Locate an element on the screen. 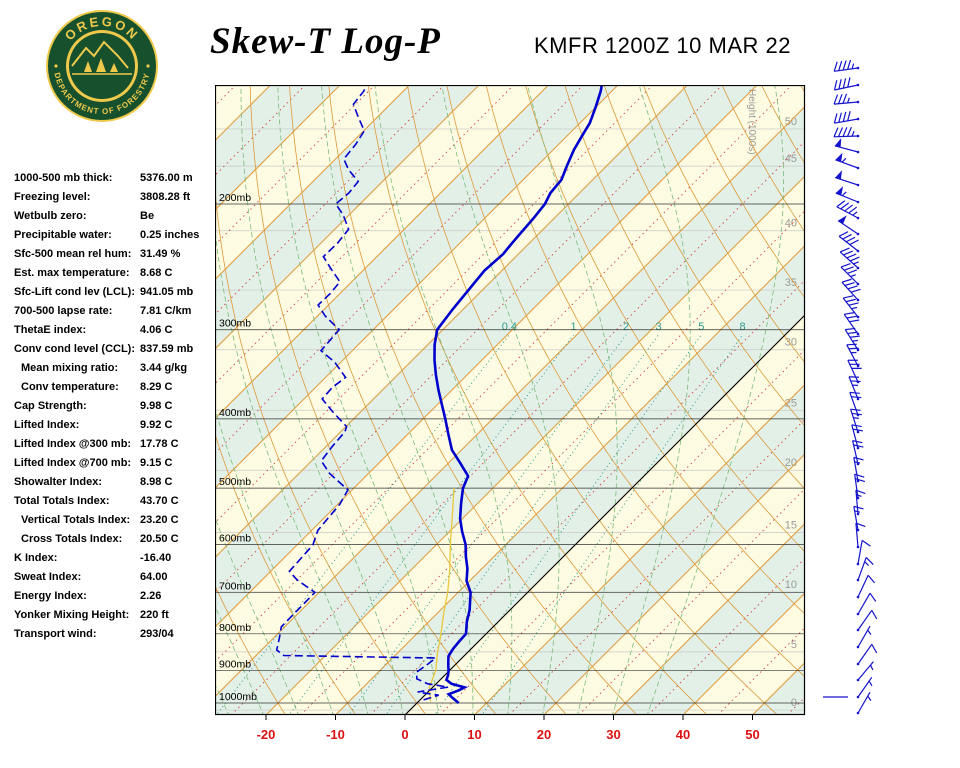 The width and height of the screenshot is (960, 768). index-row: Cross Totals Index: 20.50 C is located at coordinates (119, 542).